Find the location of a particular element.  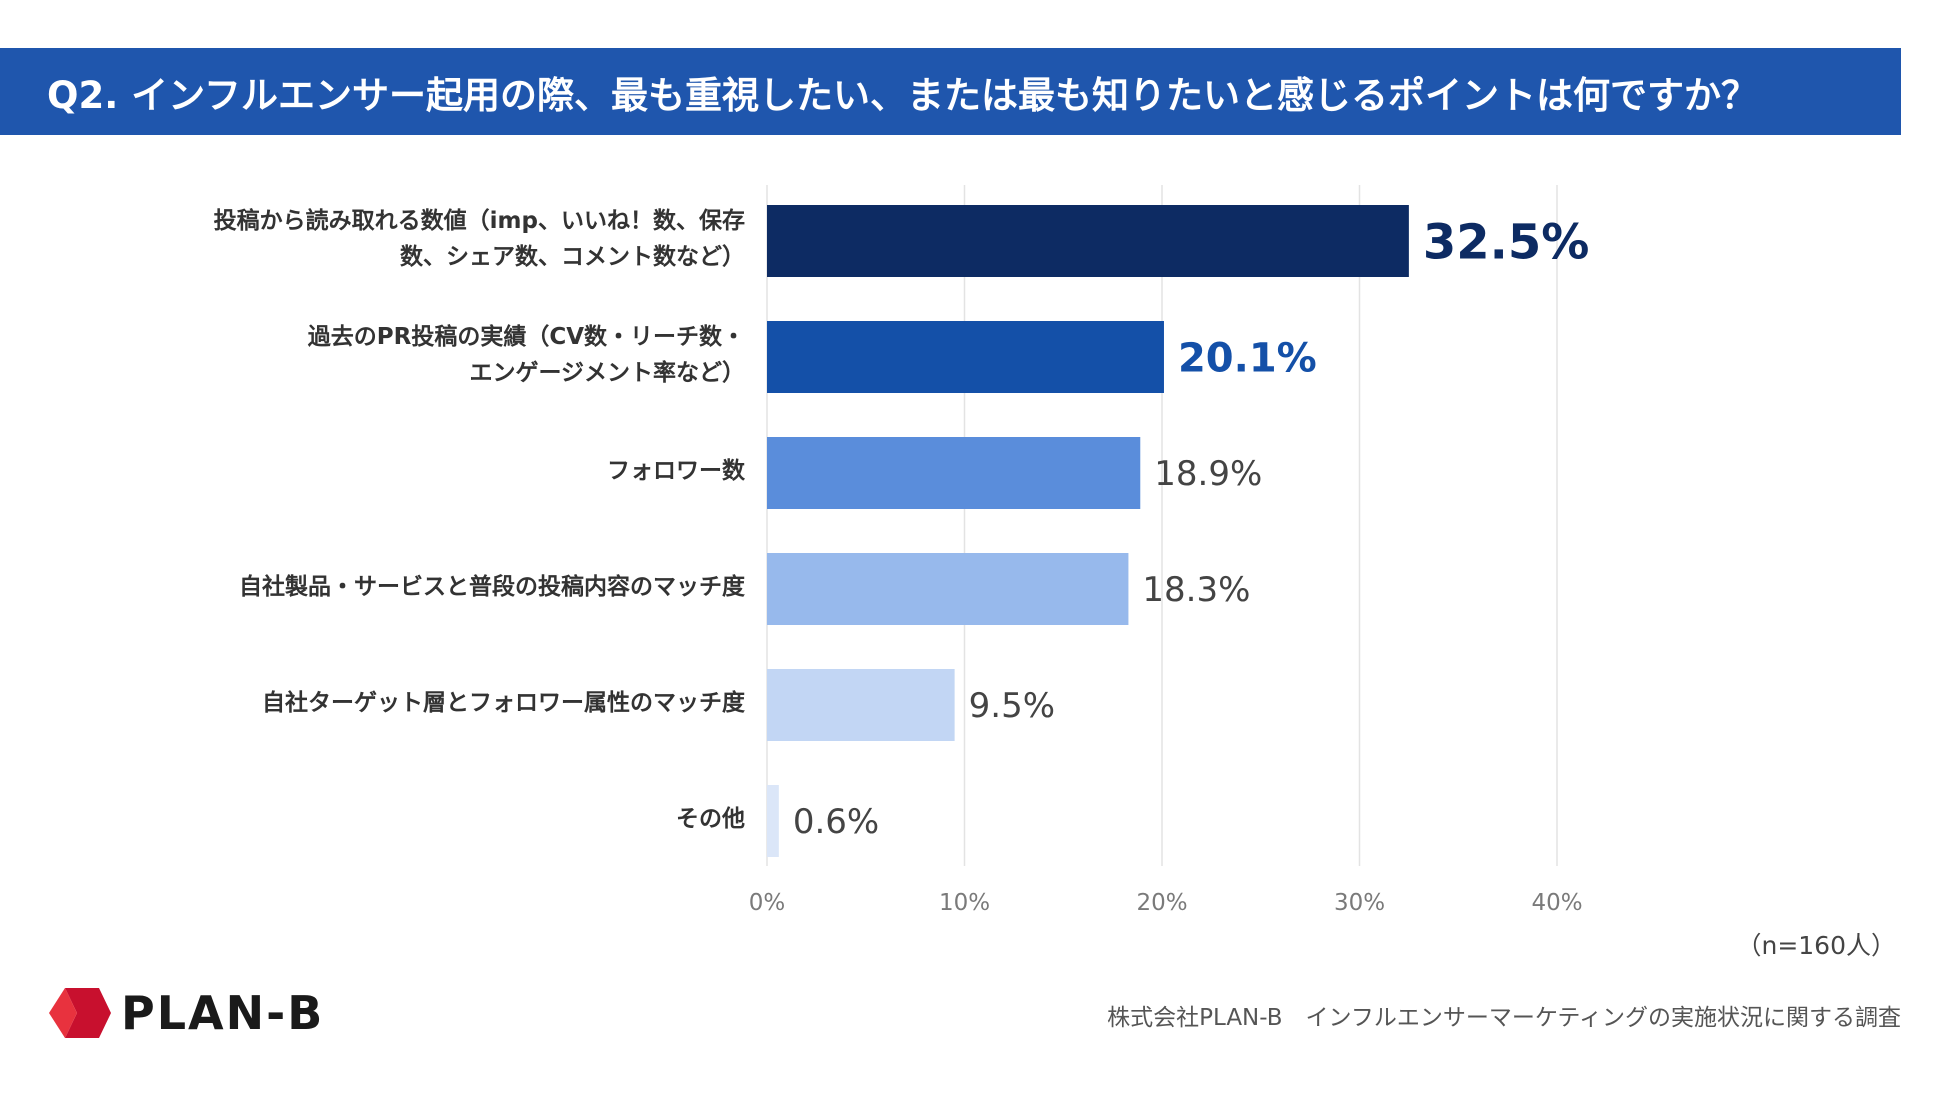

x-tick-label: 40% is located at coordinates (1556, 903).